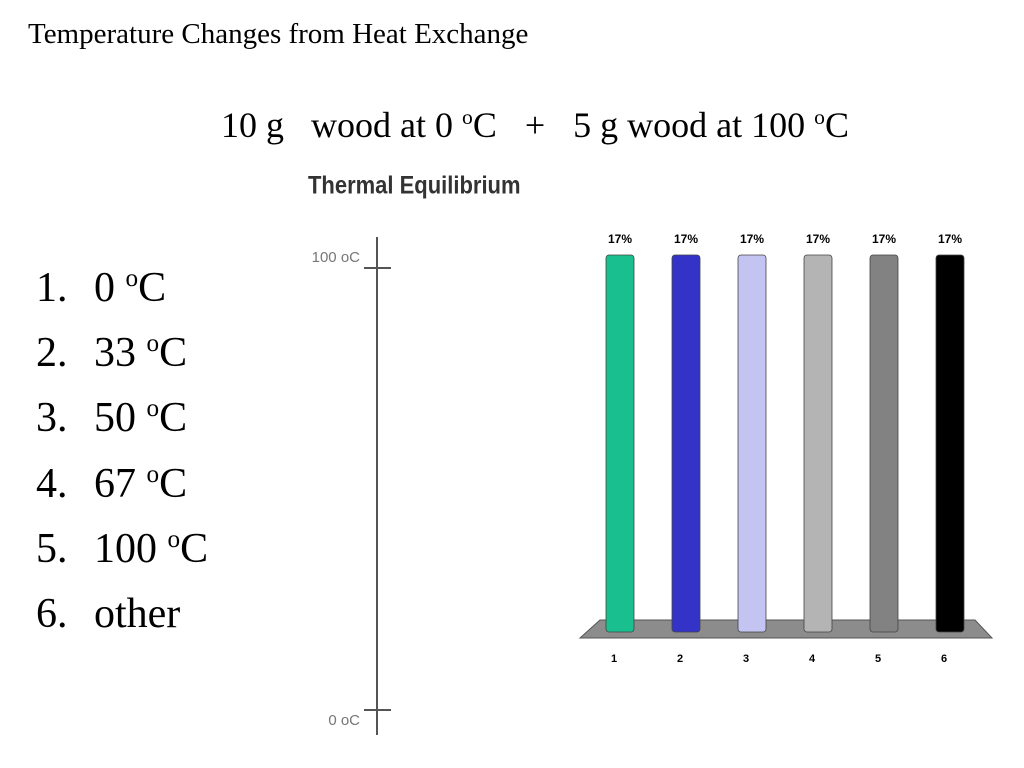 This screenshot has height=768, width=1024. I want to click on option: 6. other, so click(108, 614).